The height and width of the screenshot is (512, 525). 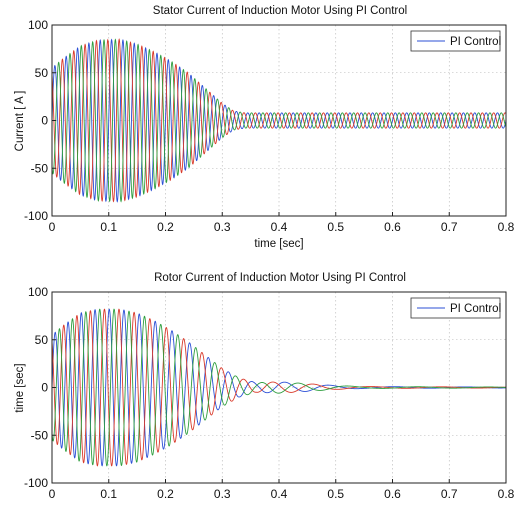 What do you see at coordinates (20, 121) in the screenshot?
I see `y-axis-label: Current [ A ]` at bounding box center [20, 121].